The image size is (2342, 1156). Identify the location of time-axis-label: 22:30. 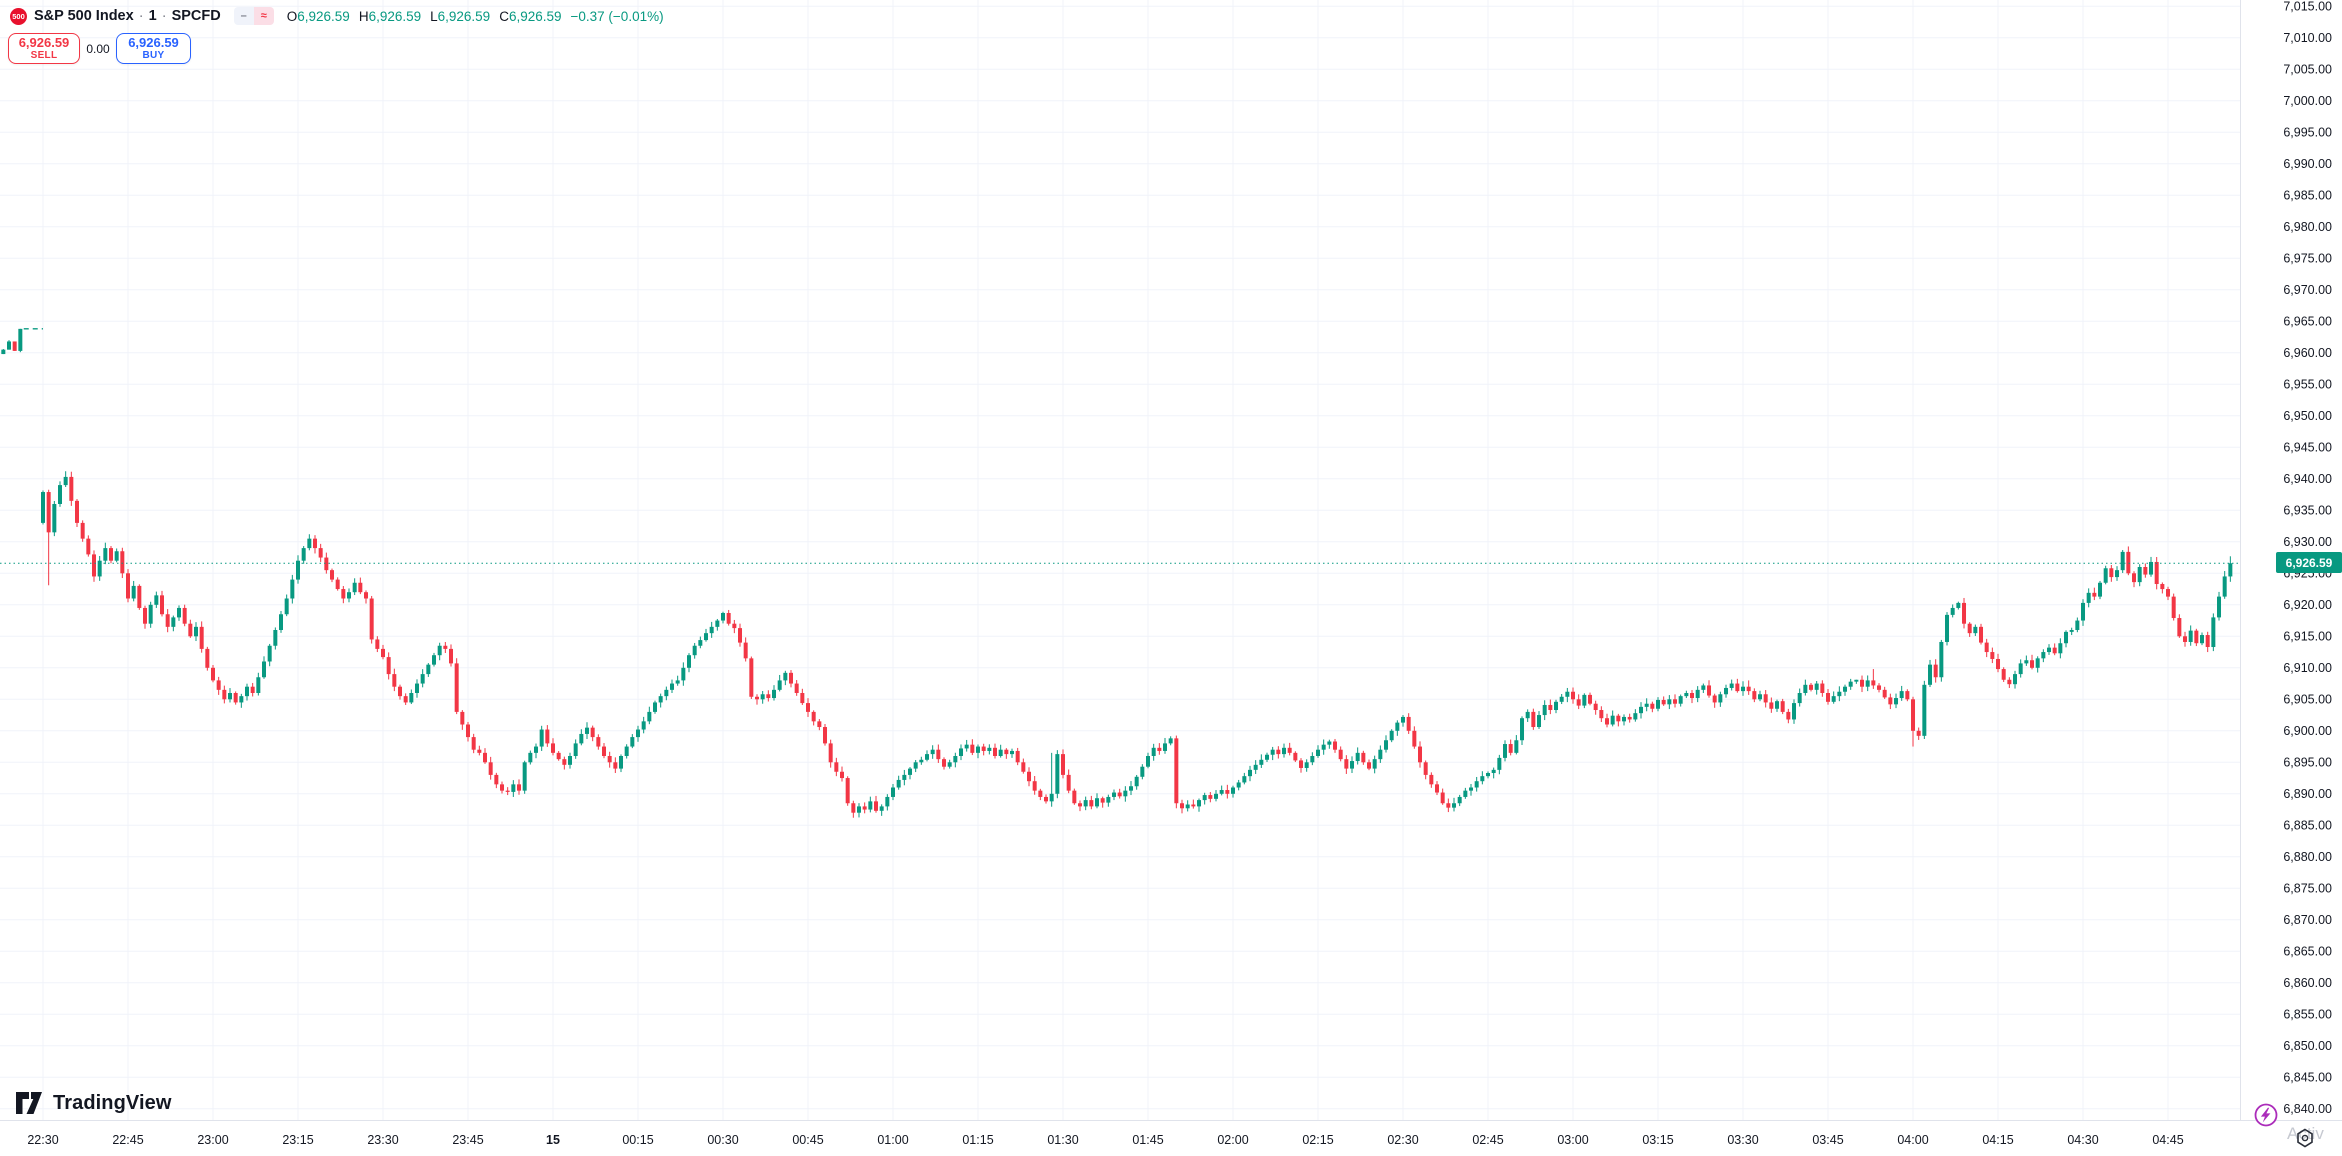
(42, 1140).